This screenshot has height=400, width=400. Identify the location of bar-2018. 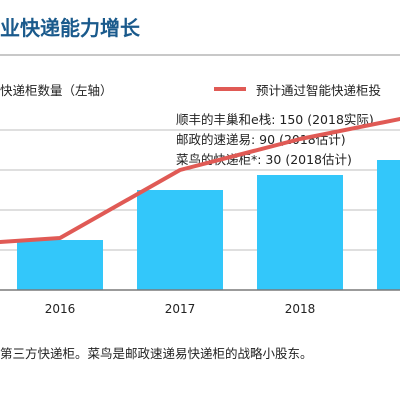
(300, 232).